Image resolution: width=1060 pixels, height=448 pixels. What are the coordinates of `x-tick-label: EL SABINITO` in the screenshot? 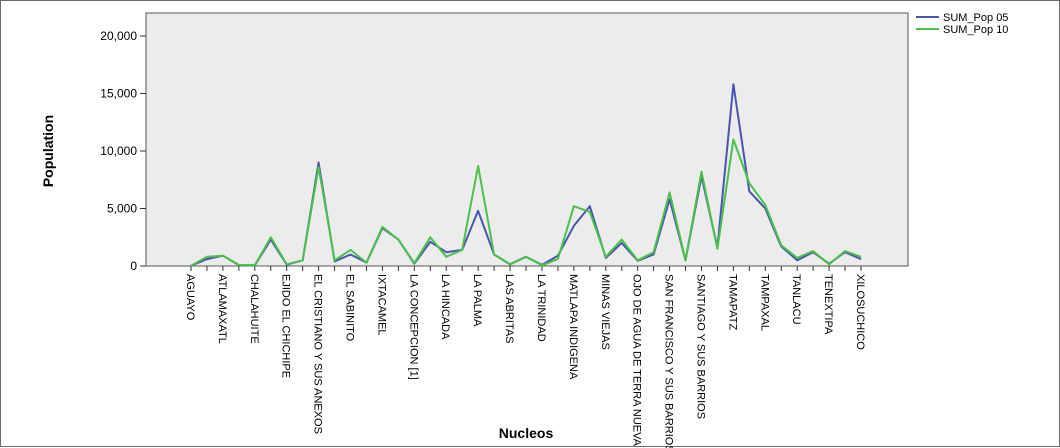 It's located at (350, 308).